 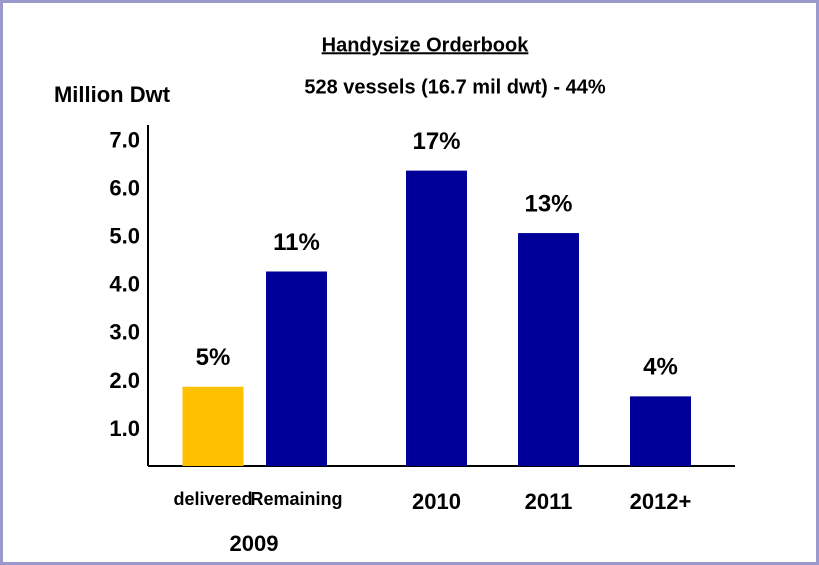 What do you see at coordinates (426, 45) in the screenshot?
I see `chart-title: Handysize Orderbook` at bounding box center [426, 45].